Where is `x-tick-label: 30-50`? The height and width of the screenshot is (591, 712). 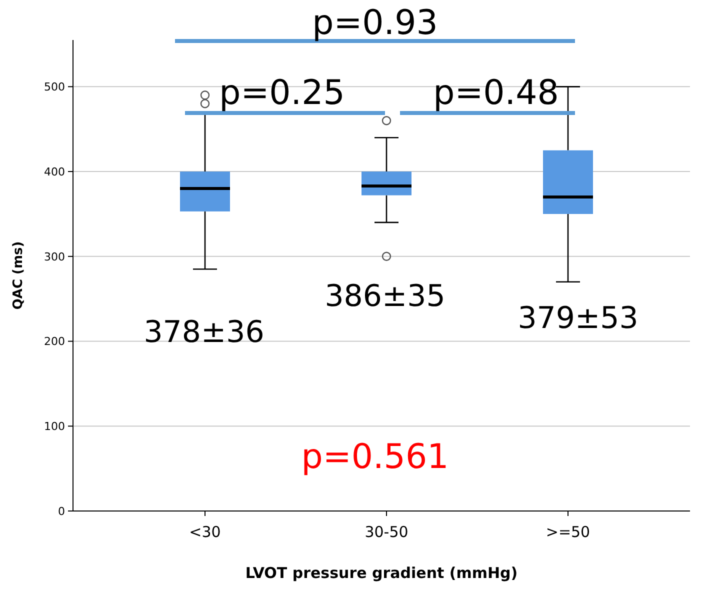
x-tick-label: 30-50 is located at coordinates (386, 532).